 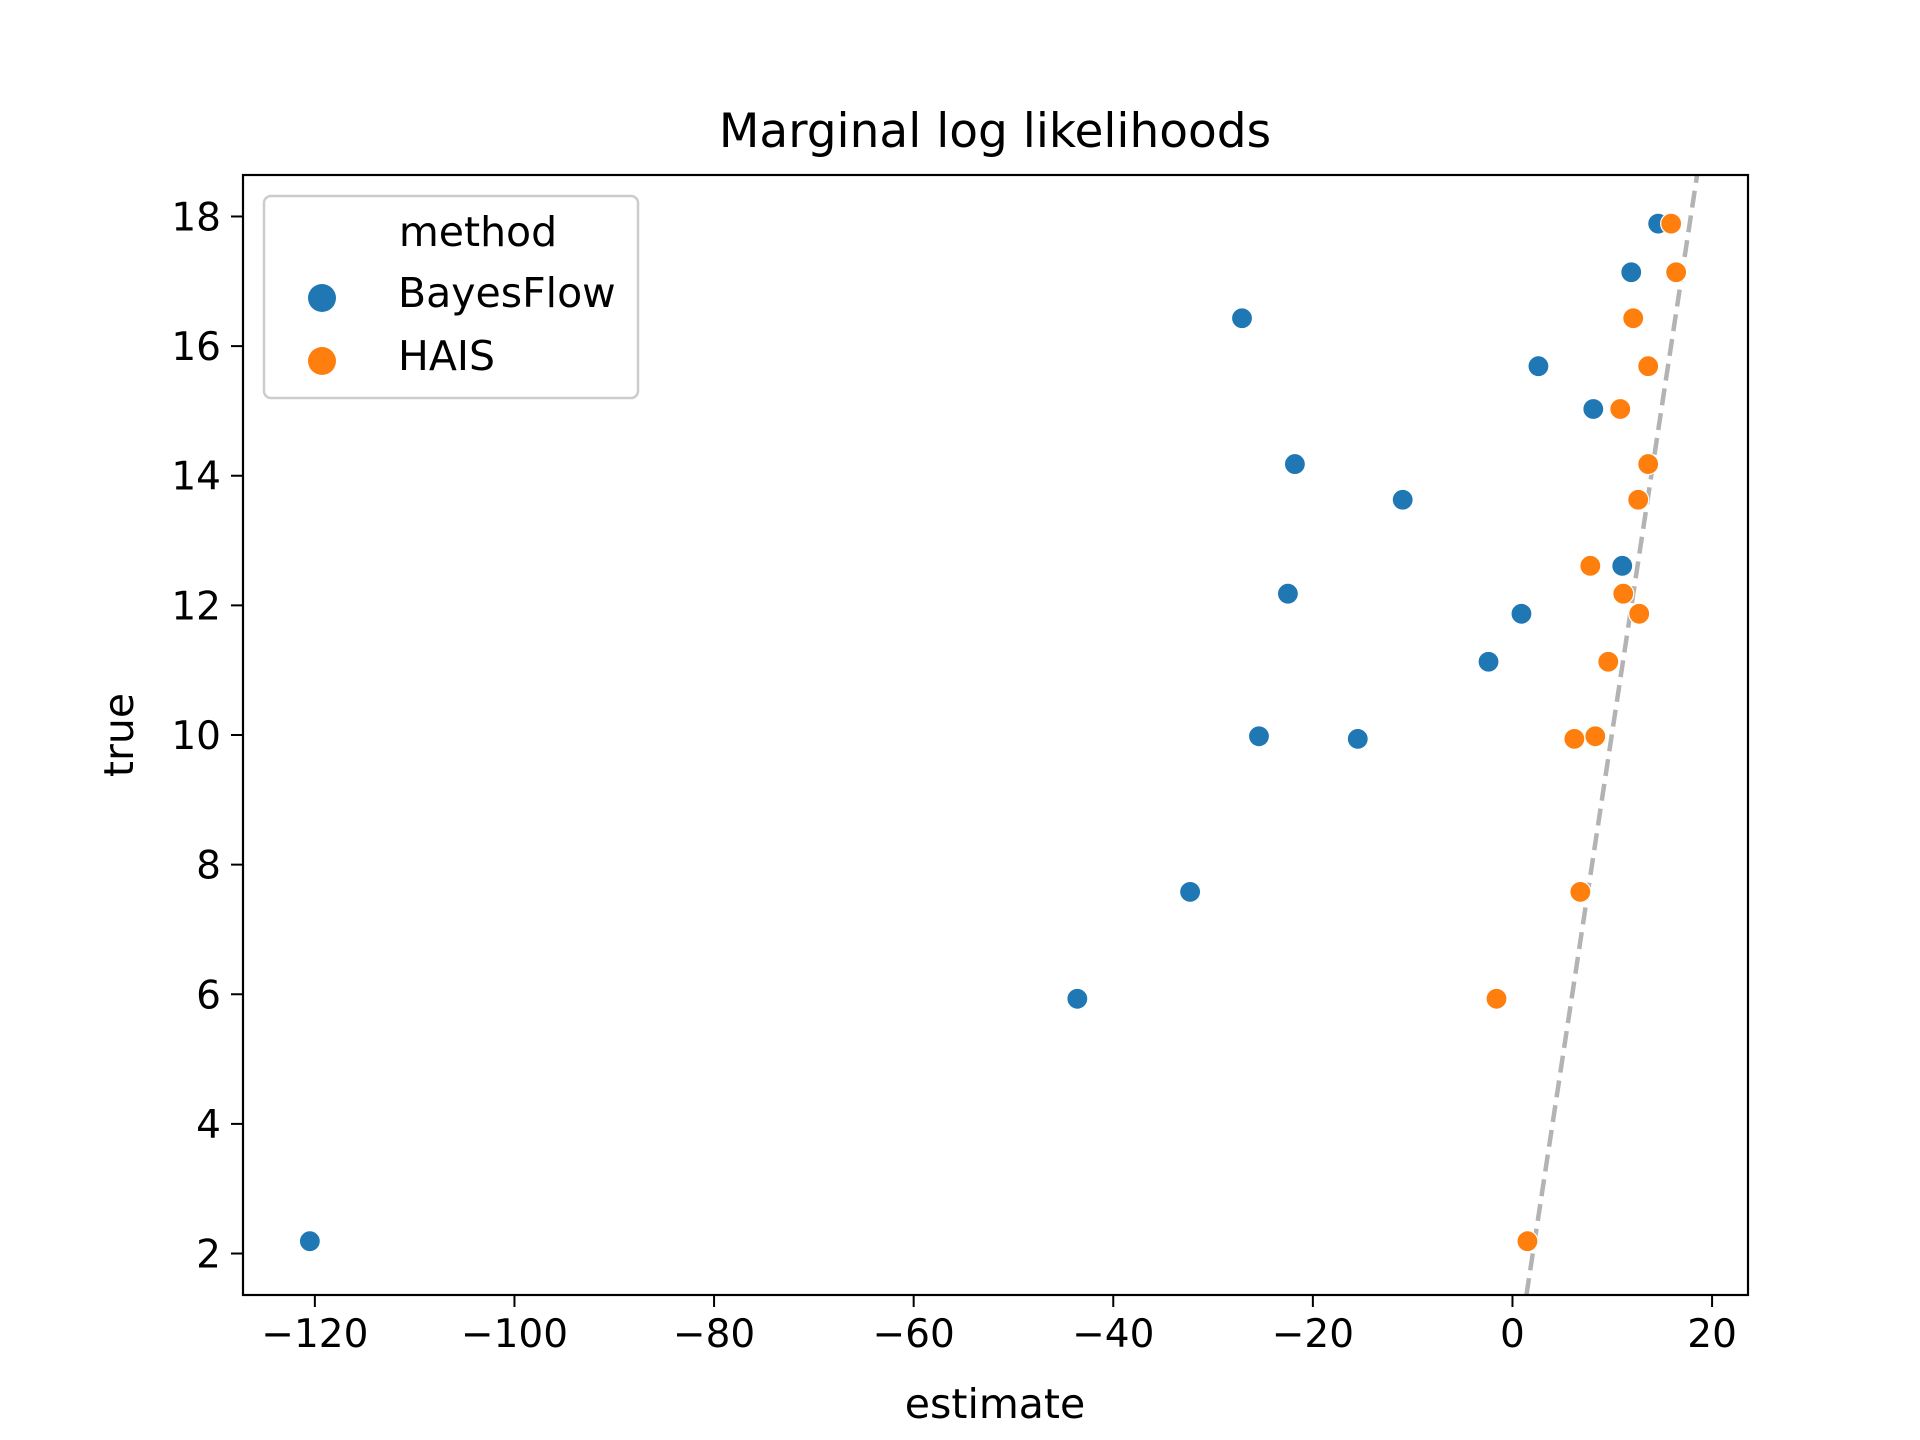 I want to click on x-axis-label: estimate, so click(x=995, y=1404).